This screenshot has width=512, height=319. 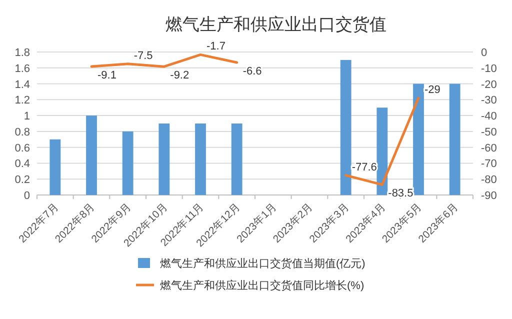 What do you see at coordinates (22, 53) in the screenshot?
I see `y-tick-label: 1.8` at bounding box center [22, 53].